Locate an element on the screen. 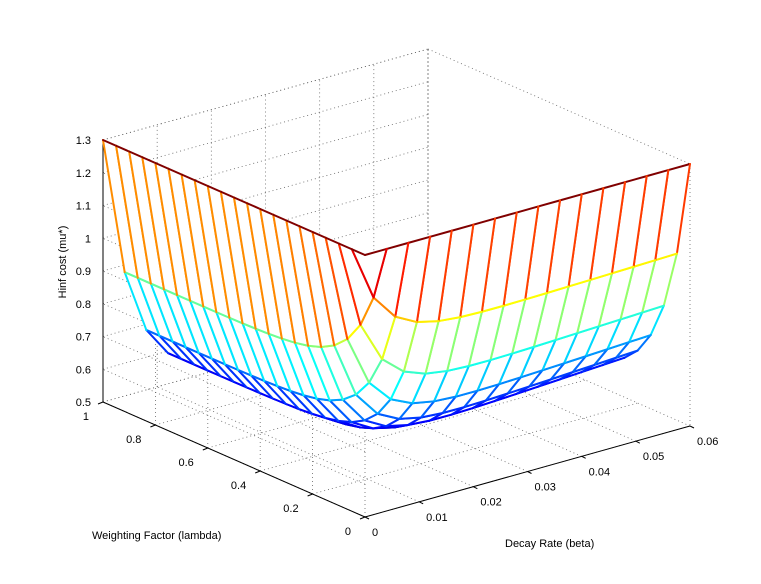 The width and height of the screenshot is (761, 584). x-tick-label: 0.05 is located at coordinates (653, 457).